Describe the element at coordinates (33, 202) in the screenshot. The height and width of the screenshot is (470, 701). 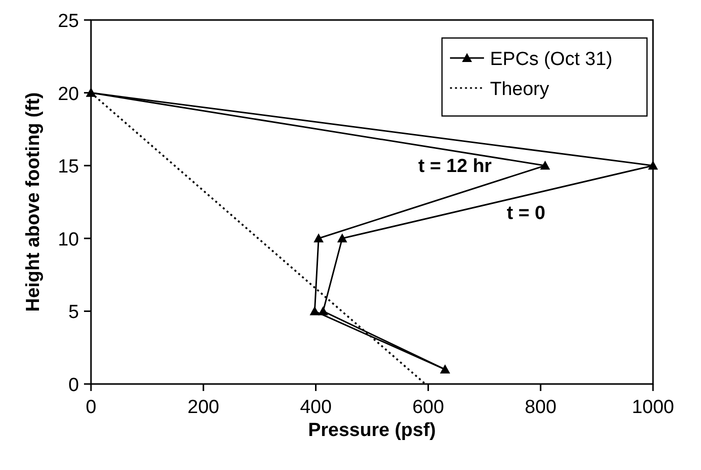
I see `y-axis-title: Height above footing (ft)` at that location.